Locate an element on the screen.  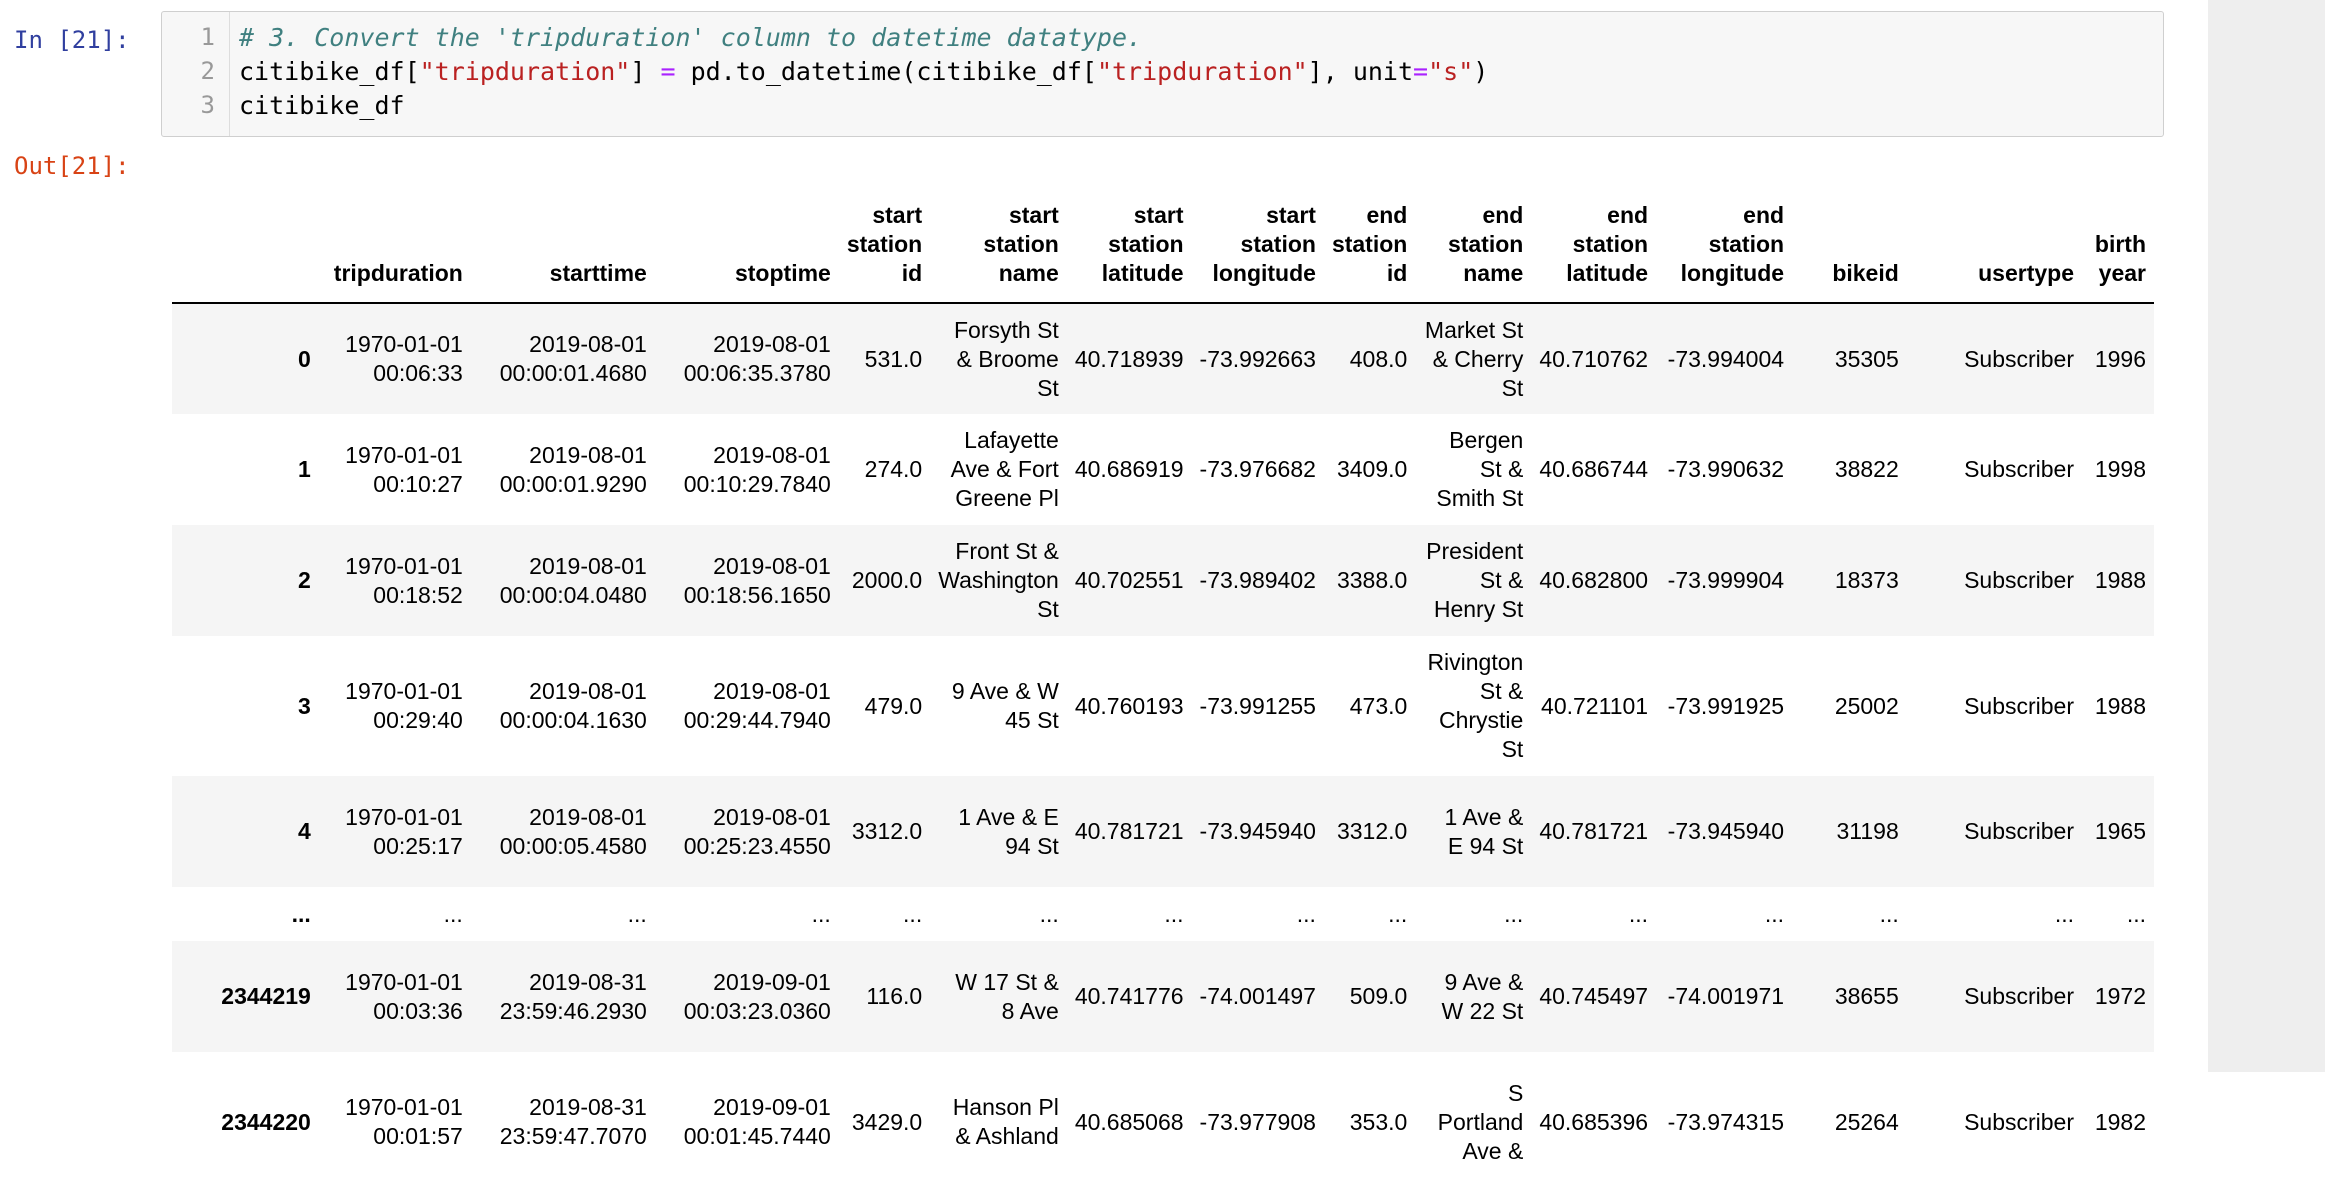
table-cell: 40.721101 is located at coordinates (1595, 705).